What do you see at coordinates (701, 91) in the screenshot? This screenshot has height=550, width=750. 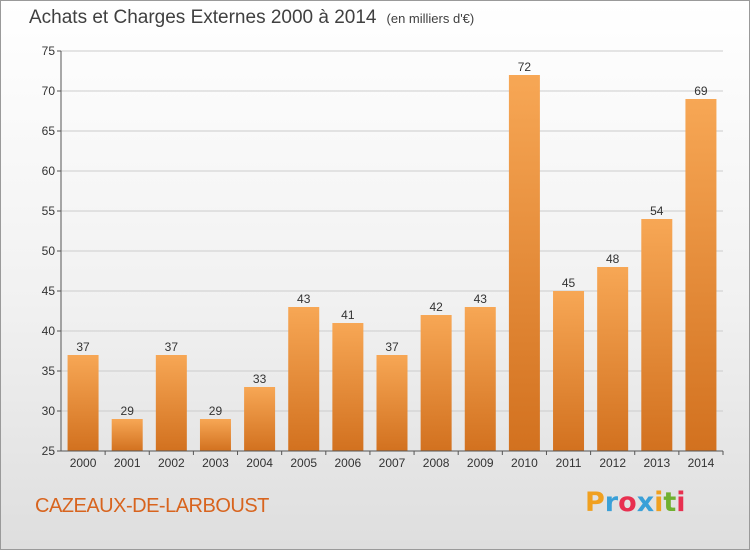 I see `data-label-2014: 69` at bounding box center [701, 91].